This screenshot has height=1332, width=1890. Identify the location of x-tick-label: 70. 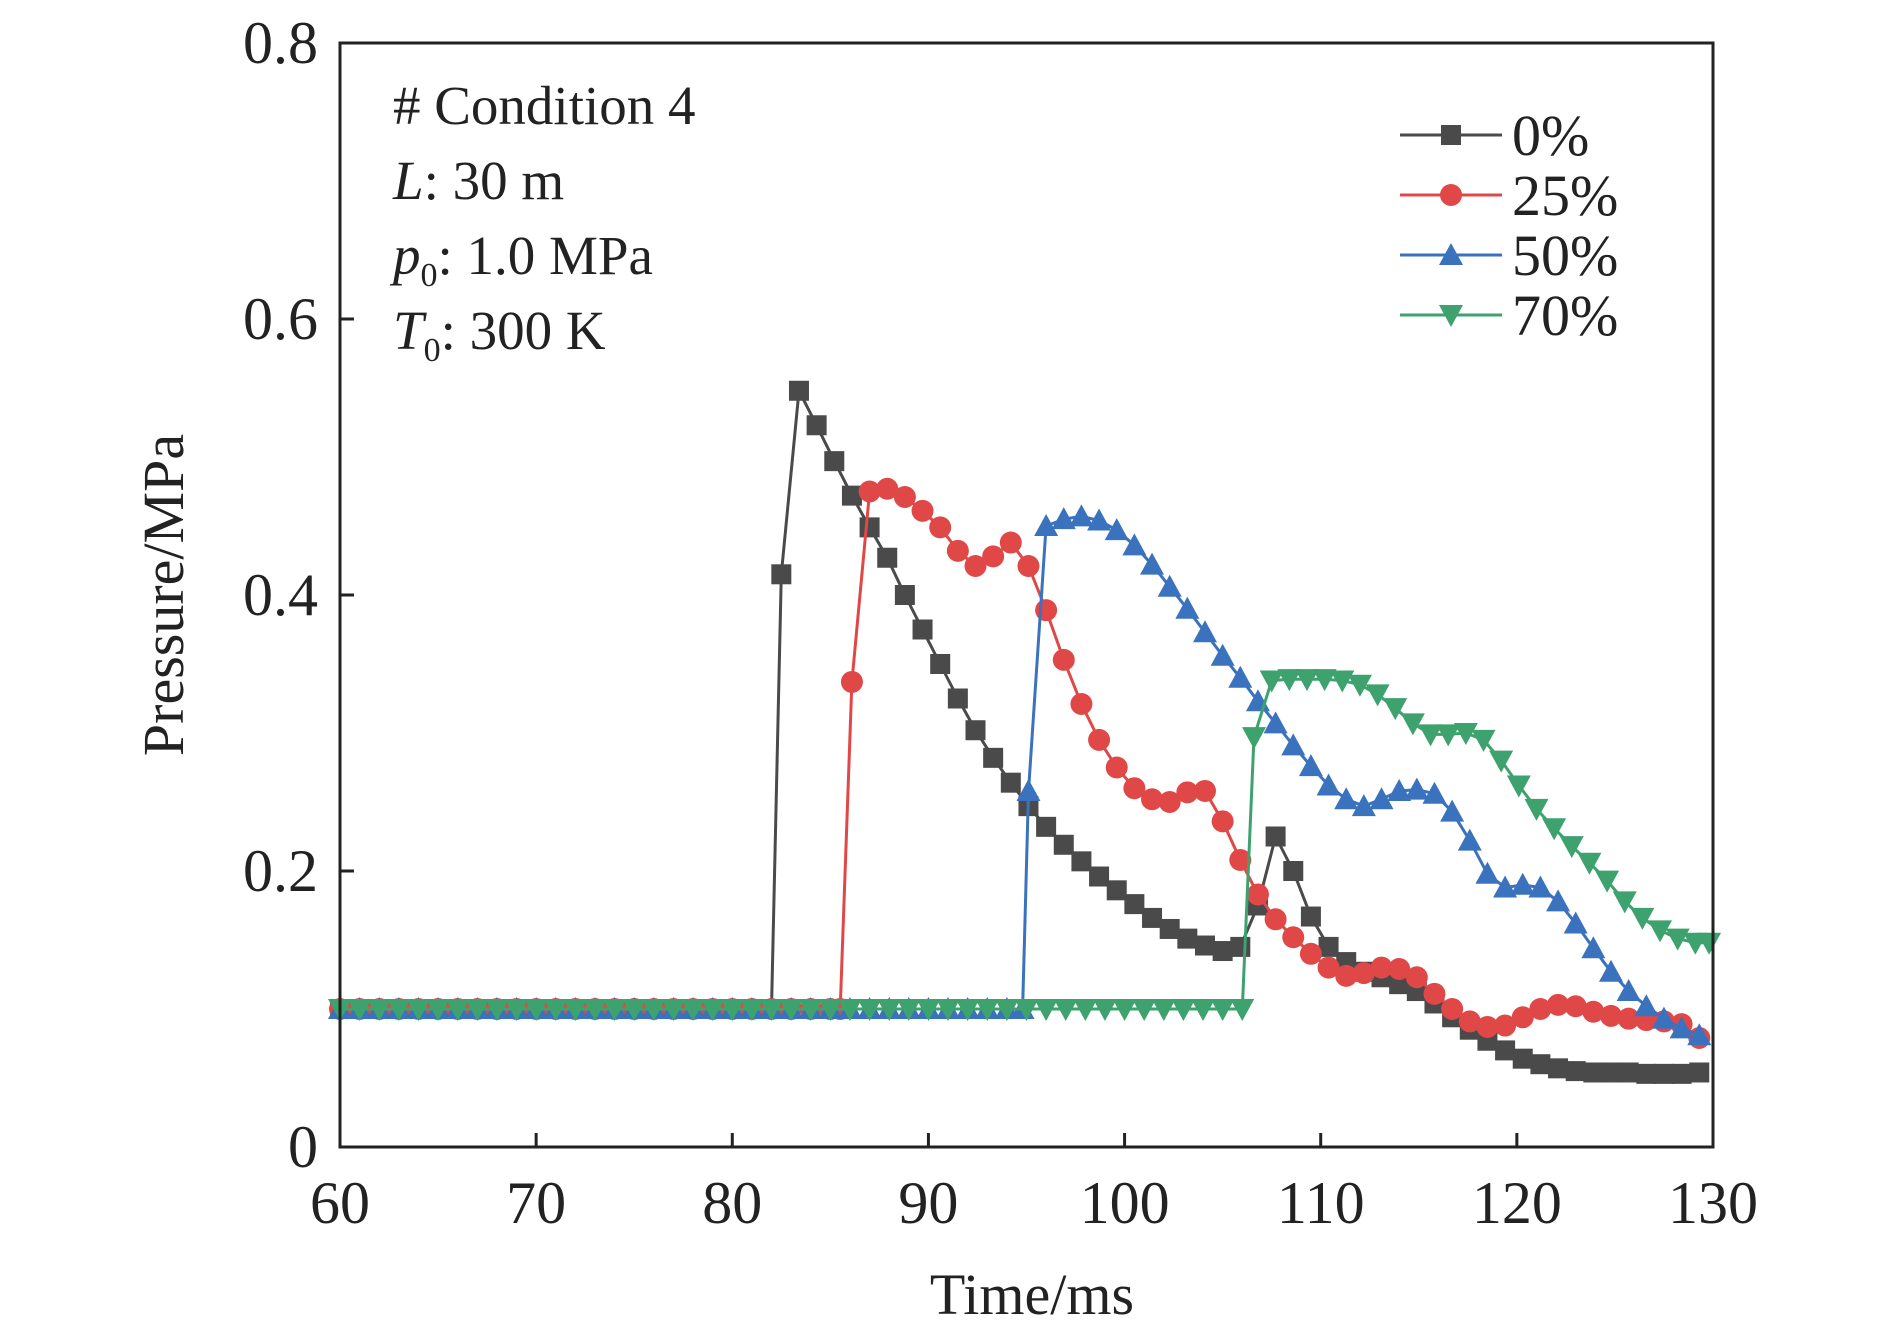
(536, 1203).